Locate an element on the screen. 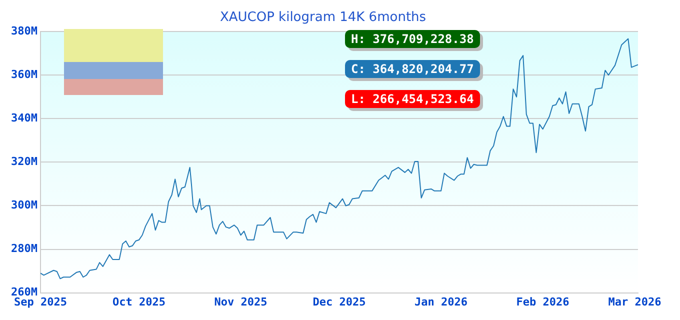 The width and height of the screenshot is (680, 320). y-tick-label: 280M is located at coordinates (24, 249).